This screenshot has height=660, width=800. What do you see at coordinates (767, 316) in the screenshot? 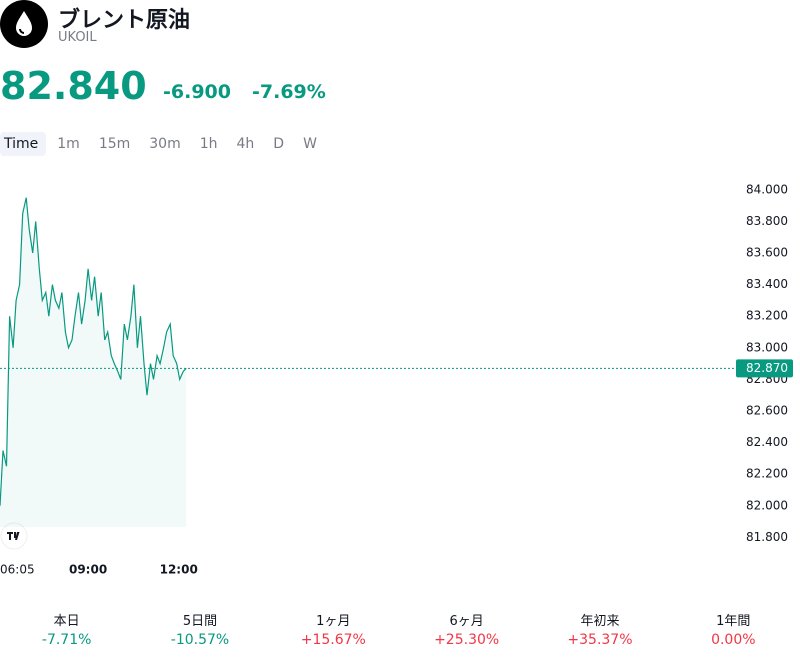
I see `y-tick-label: 83.200` at bounding box center [767, 316].